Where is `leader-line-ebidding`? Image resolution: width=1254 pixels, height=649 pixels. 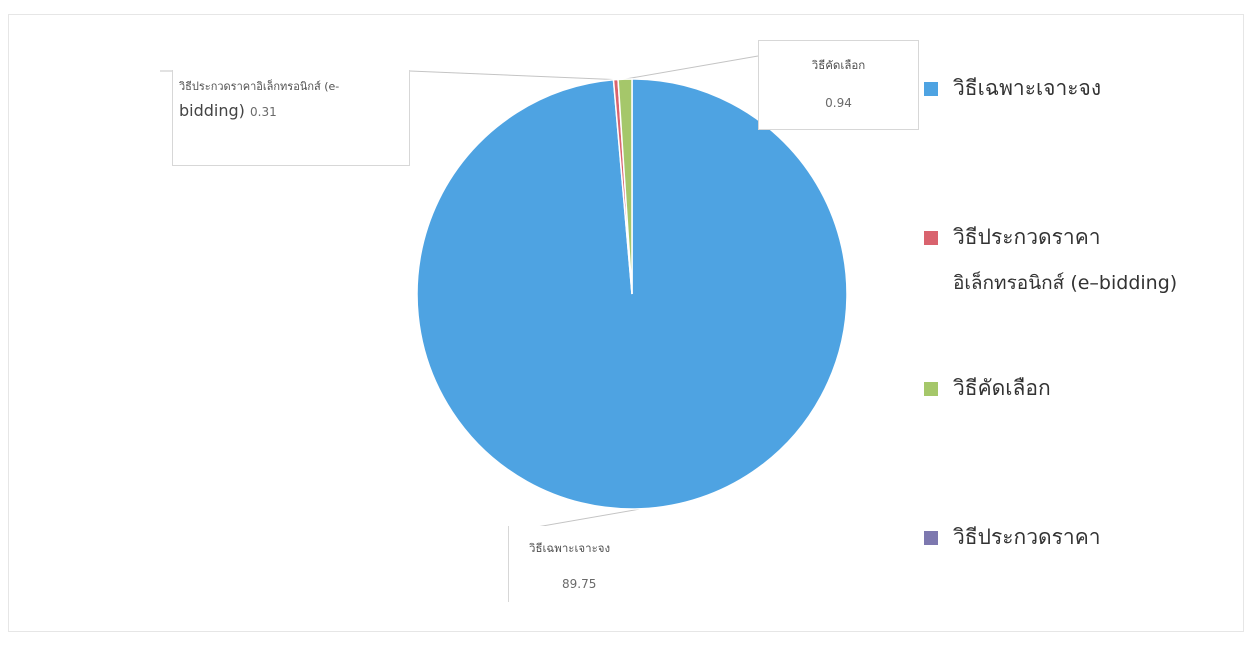
leader-line-ebidding is located at coordinates (512, 75).